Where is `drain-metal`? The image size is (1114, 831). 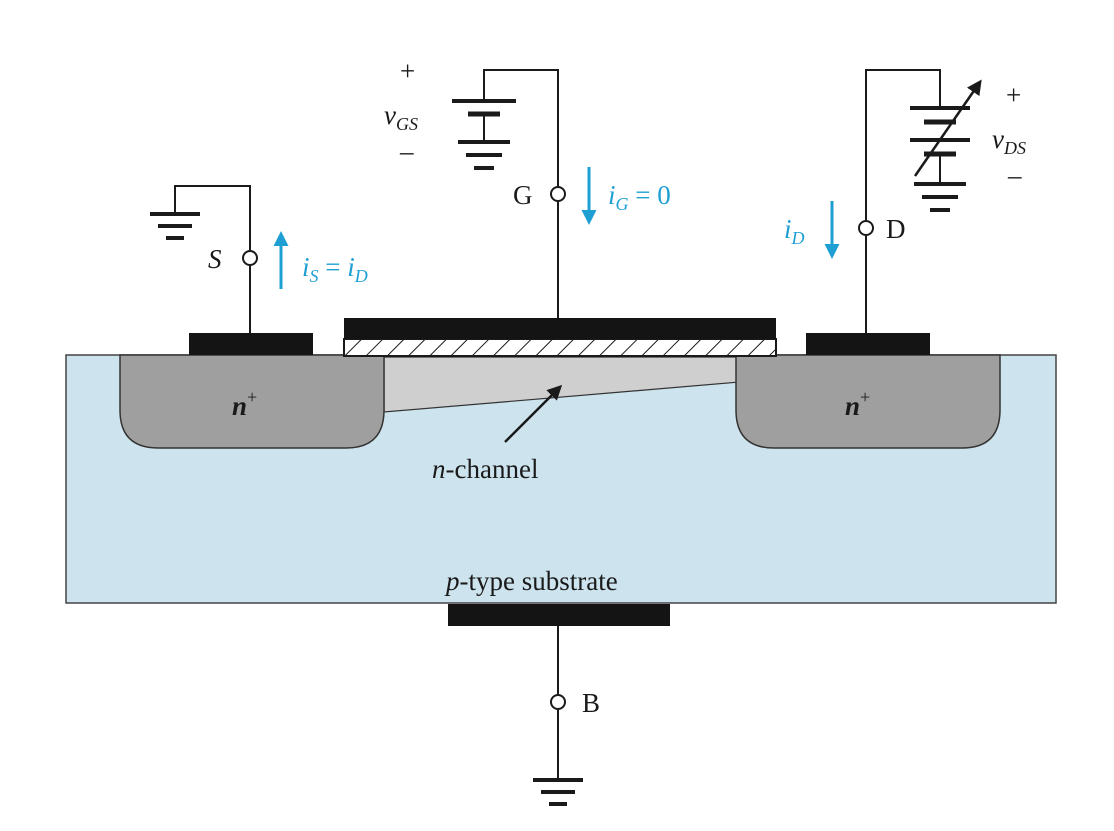 drain-metal is located at coordinates (868, 344).